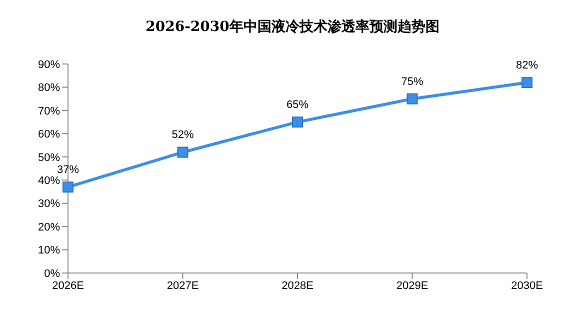  What do you see at coordinates (68, 170) in the screenshot?
I see `data-label: 37%` at bounding box center [68, 170].